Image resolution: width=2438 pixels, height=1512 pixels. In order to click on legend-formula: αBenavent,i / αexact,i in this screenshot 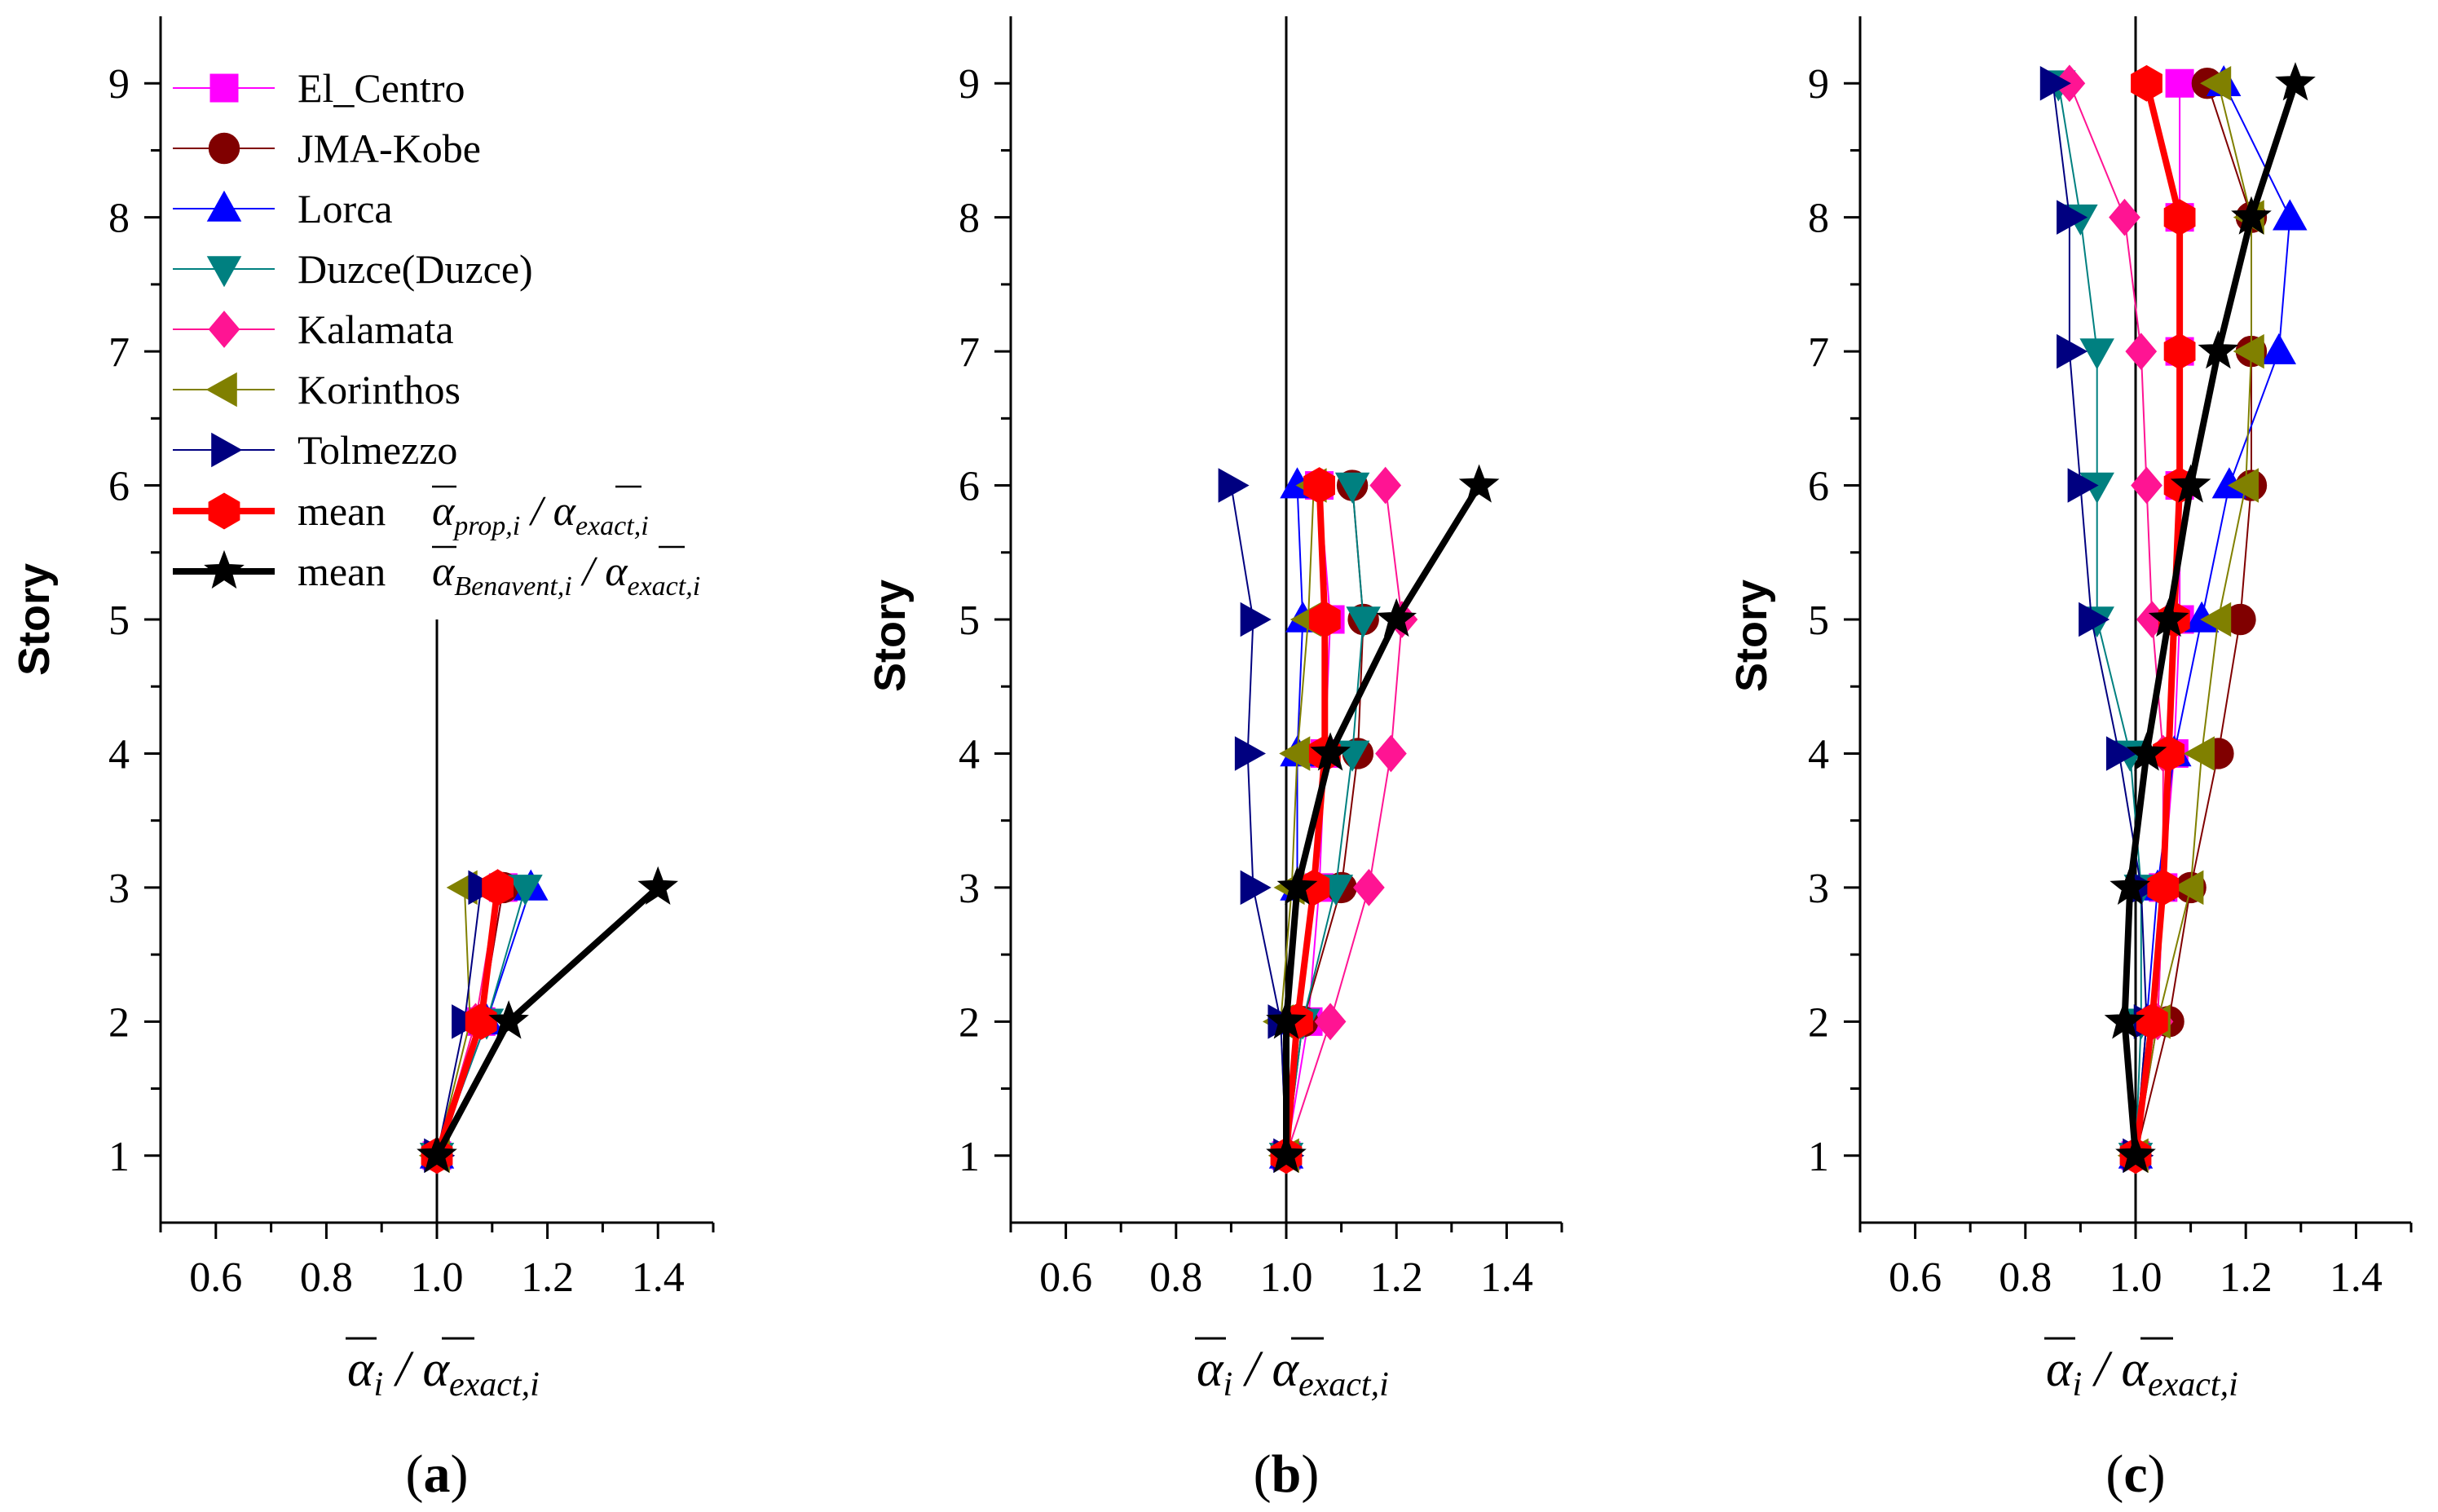, I will do `click(566, 575)`.